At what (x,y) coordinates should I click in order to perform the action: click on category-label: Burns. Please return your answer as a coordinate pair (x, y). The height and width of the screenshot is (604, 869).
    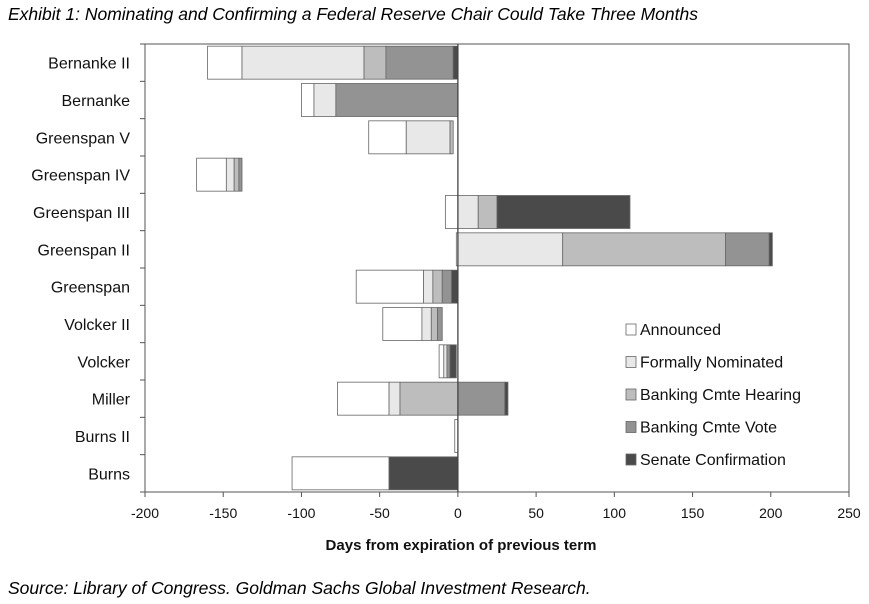
    Looking at the image, I should click on (109, 474).